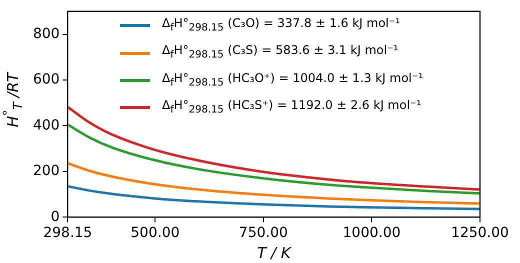  What do you see at coordinates (274, 253) in the screenshot?
I see `x-axis-title: T / K` at bounding box center [274, 253].